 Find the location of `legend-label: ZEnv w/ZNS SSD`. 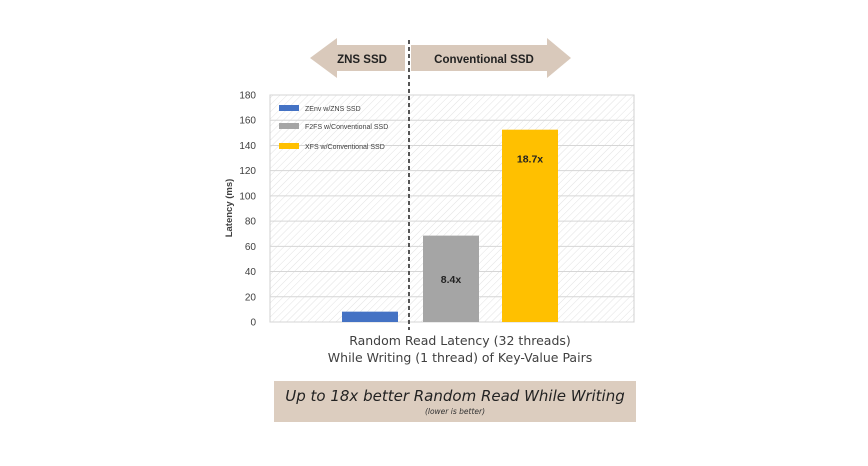

legend-label: ZEnv w/ZNS SSD is located at coordinates (333, 109).